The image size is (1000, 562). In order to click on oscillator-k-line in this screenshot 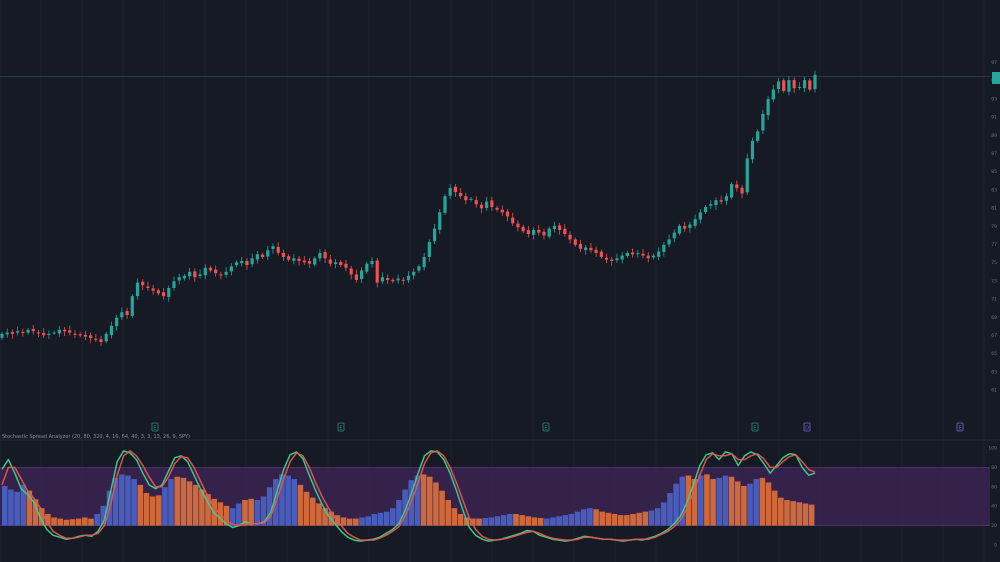, I will do `click(408, 496)`.